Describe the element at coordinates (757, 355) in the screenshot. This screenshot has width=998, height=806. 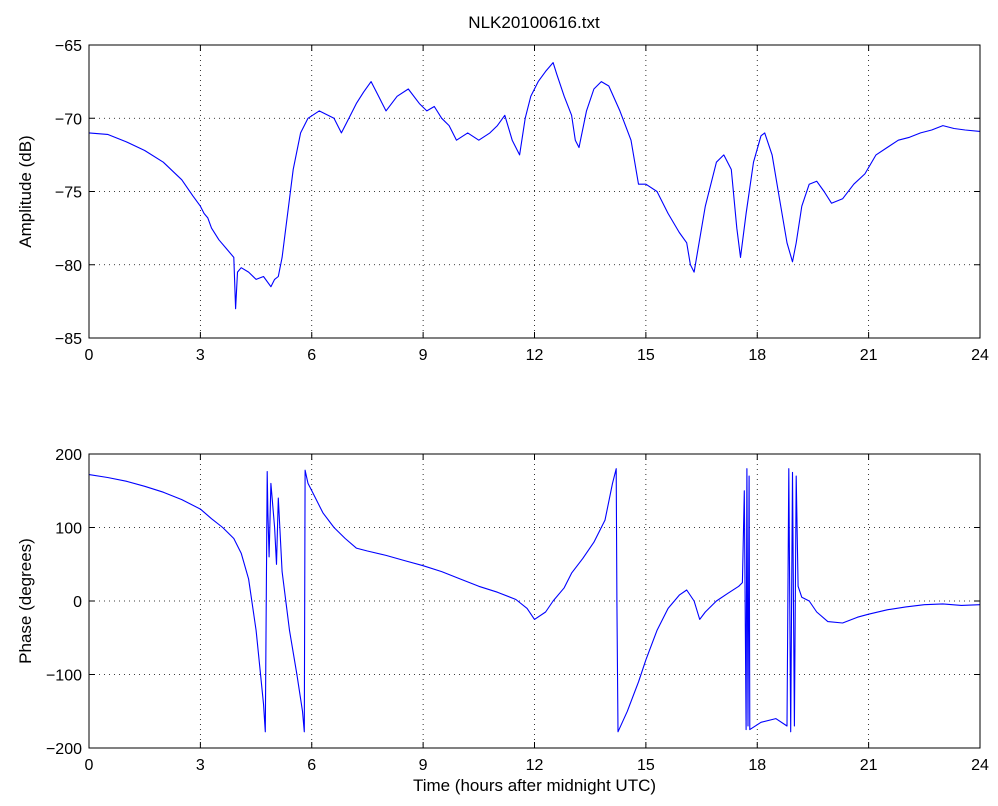
I see `amplitude-x-tick-label: 18` at that location.